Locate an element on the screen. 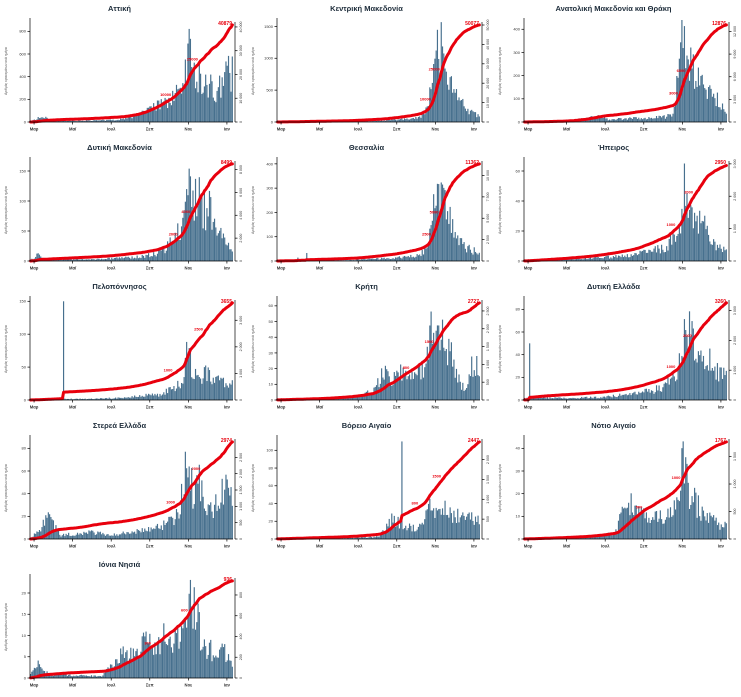 This screenshot has width=741, height=697. right-tick-label: 10 000 is located at coordinates (488, 102).